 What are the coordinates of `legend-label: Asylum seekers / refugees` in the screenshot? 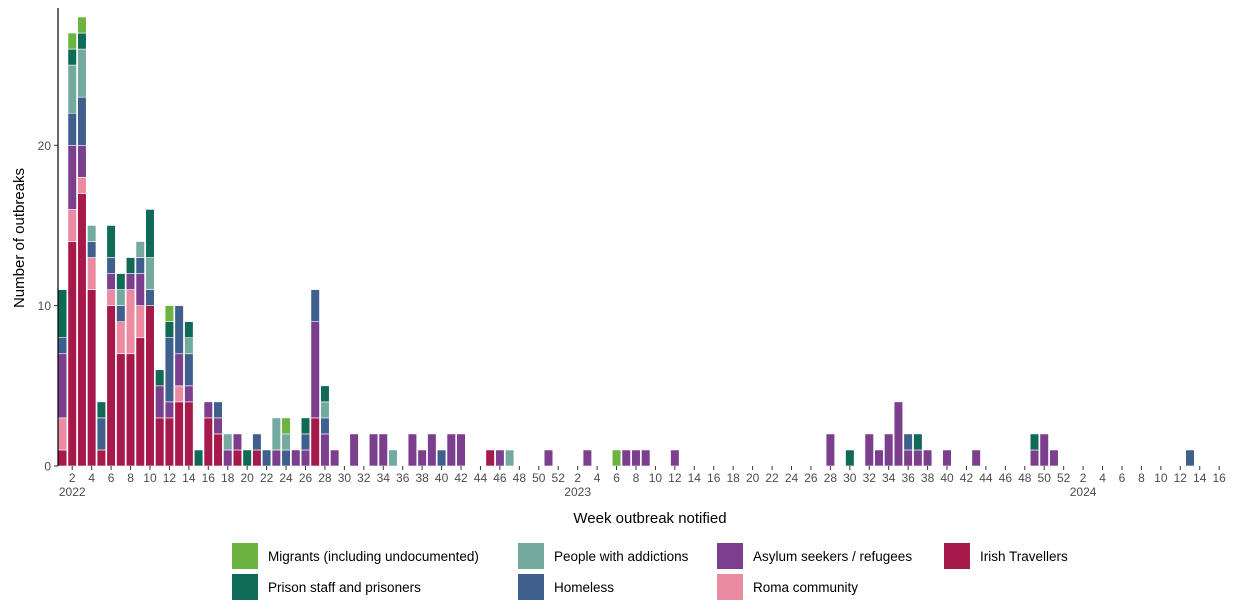 It's located at (832, 556).